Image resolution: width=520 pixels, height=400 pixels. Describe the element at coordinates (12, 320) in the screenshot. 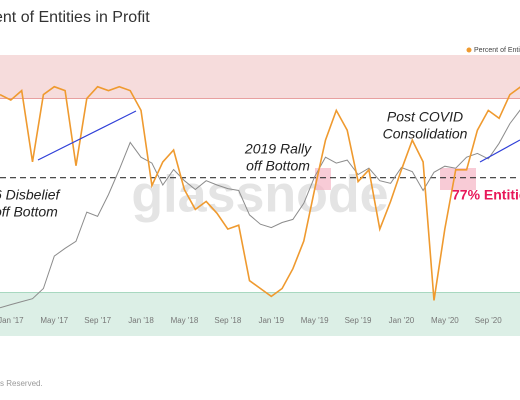

I see `x-tick-label: Jan '17` at that location.